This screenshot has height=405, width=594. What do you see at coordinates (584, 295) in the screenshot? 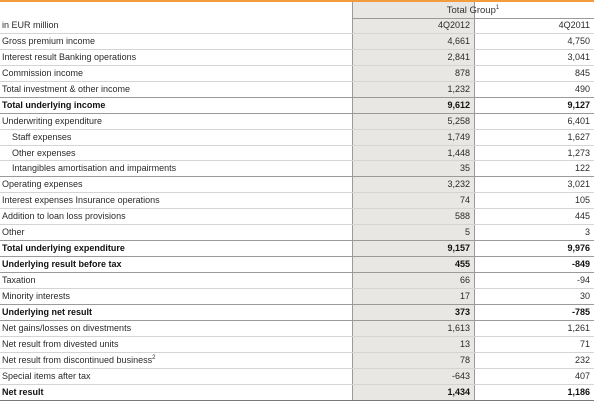
I see `value-4q2011: 30` at bounding box center [584, 295].